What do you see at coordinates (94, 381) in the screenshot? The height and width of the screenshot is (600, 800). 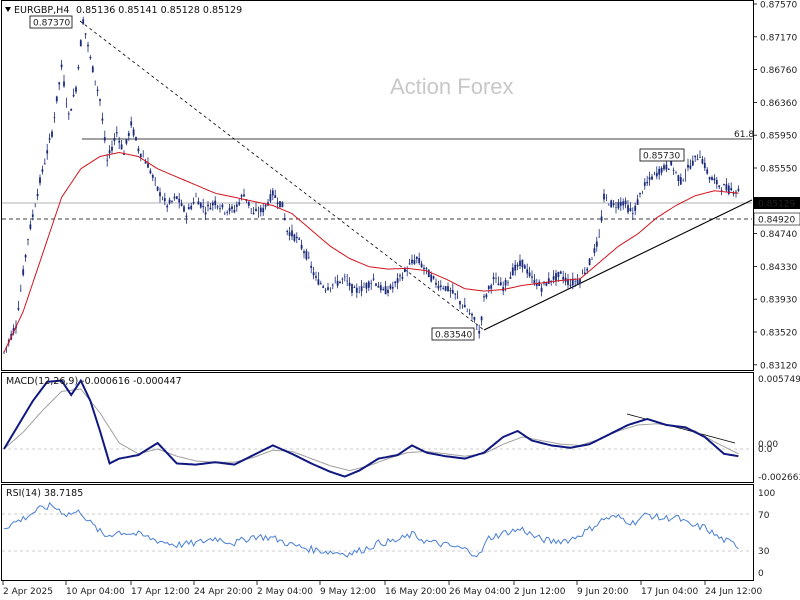 I see `macd-label: MACD(12,26,9) -0.000616 -0.000447` at bounding box center [94, 381].